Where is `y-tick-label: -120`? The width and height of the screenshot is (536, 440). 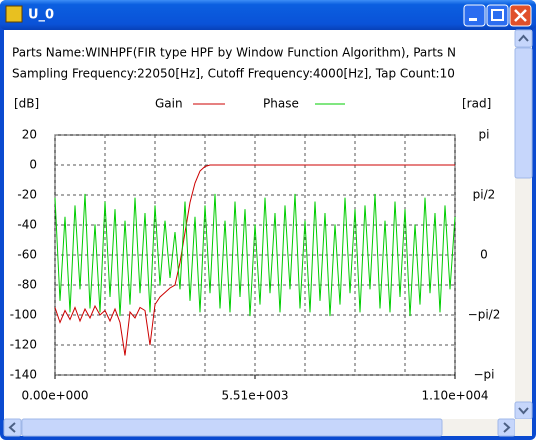
y-tick-label: -120 is located at coordinates (23, 345).